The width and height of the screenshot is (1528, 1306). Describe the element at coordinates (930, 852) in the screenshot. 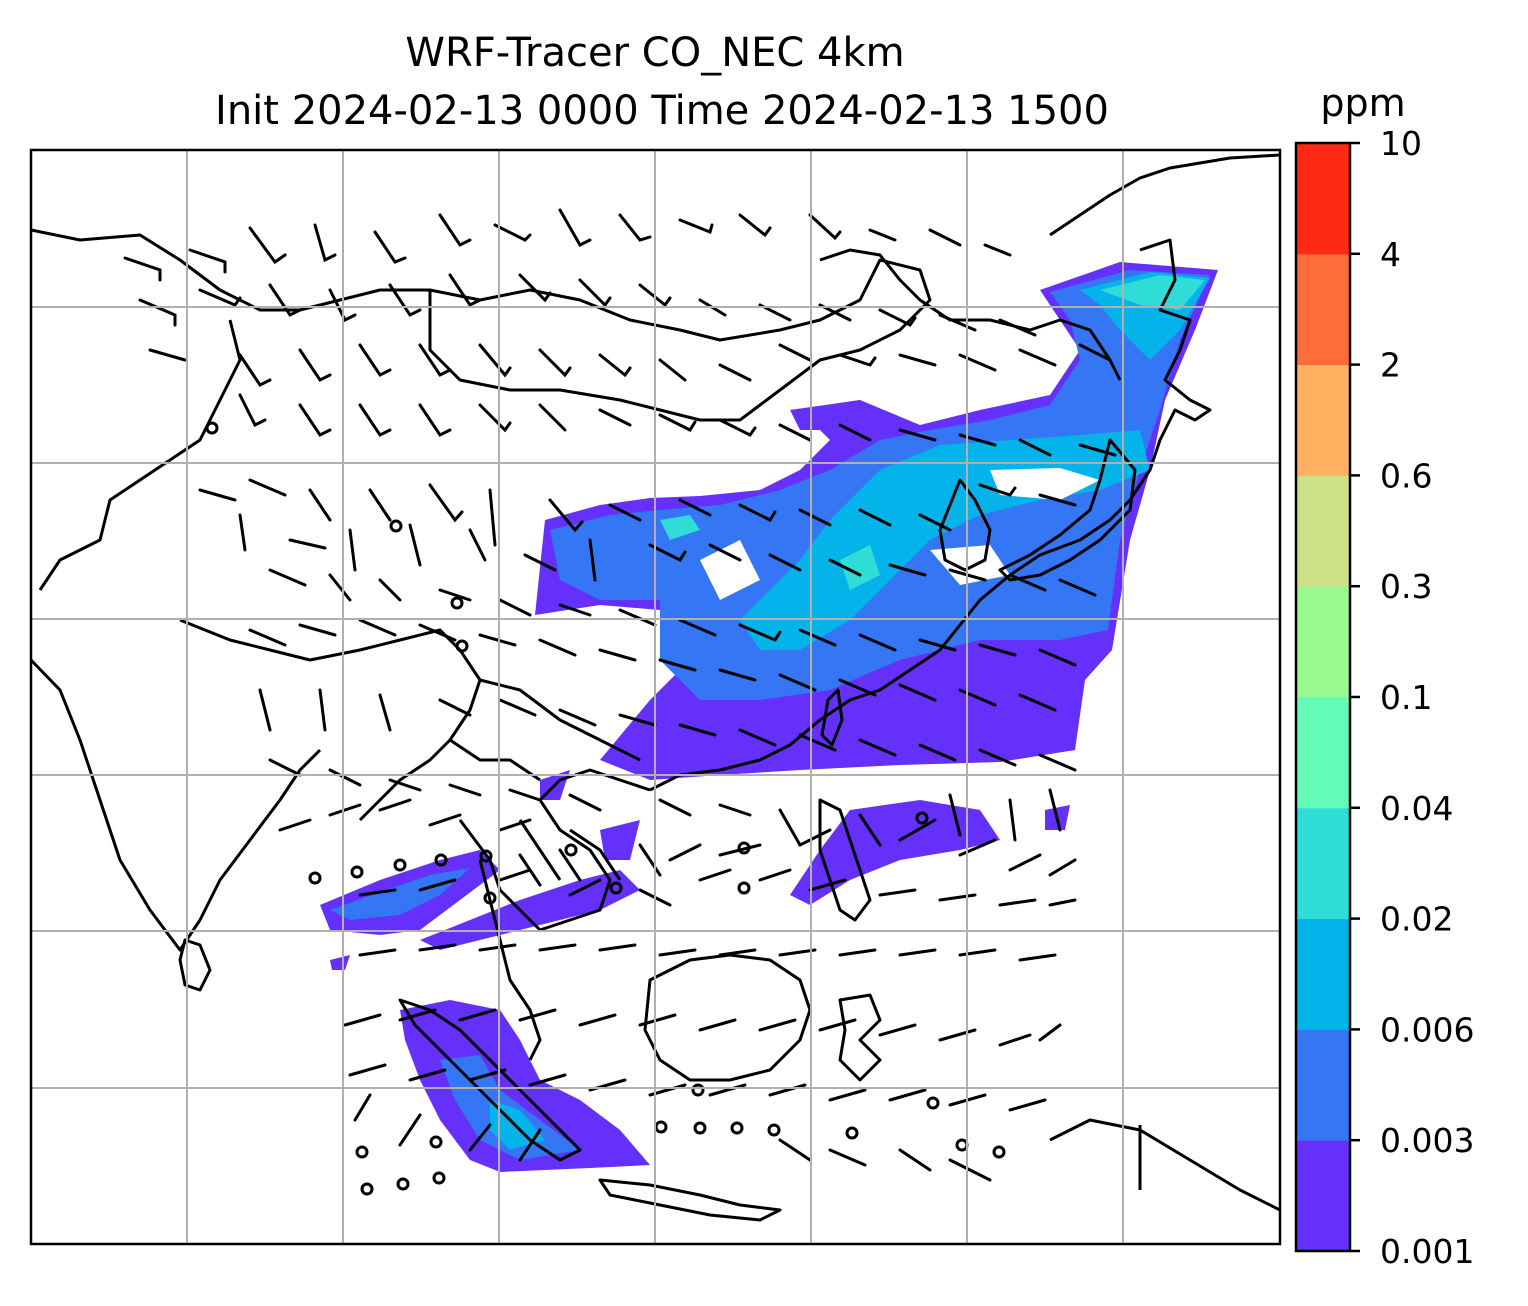

I see `plume-tail` at that location.